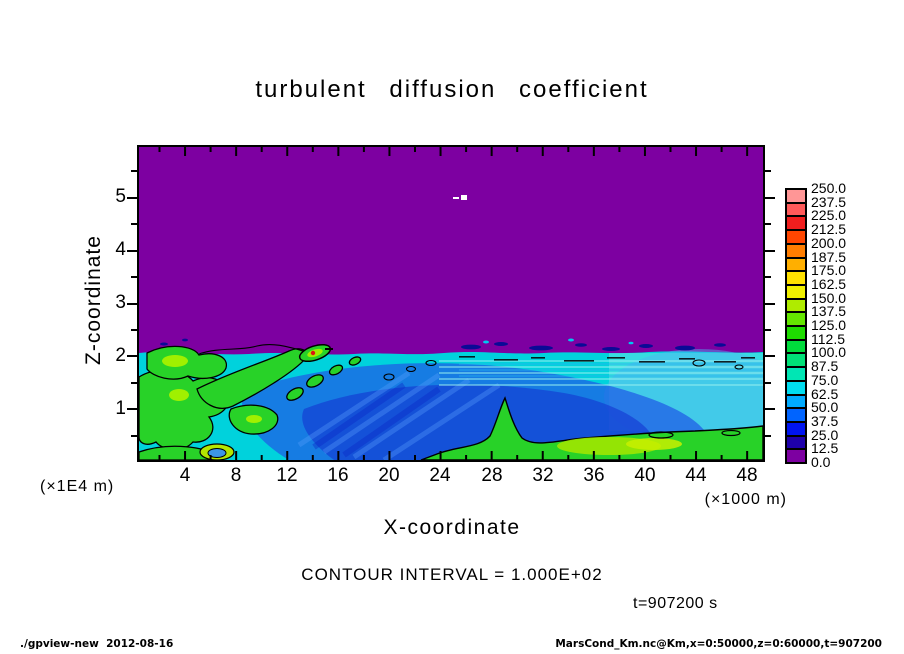 The image size is (904, 654). I want to click on horizontal-streaks-blue, so click(611, 370).